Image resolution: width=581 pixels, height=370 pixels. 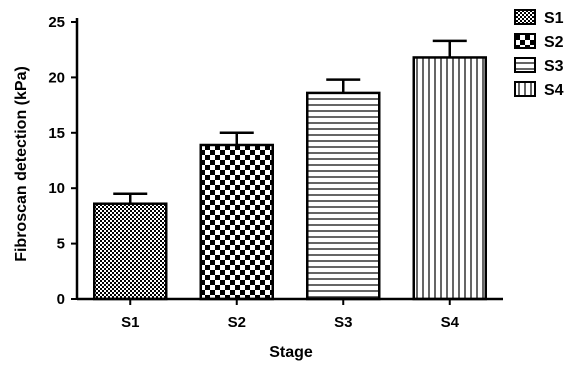 I want to click on y-tick-label: 10, so click(x=56, y=188).